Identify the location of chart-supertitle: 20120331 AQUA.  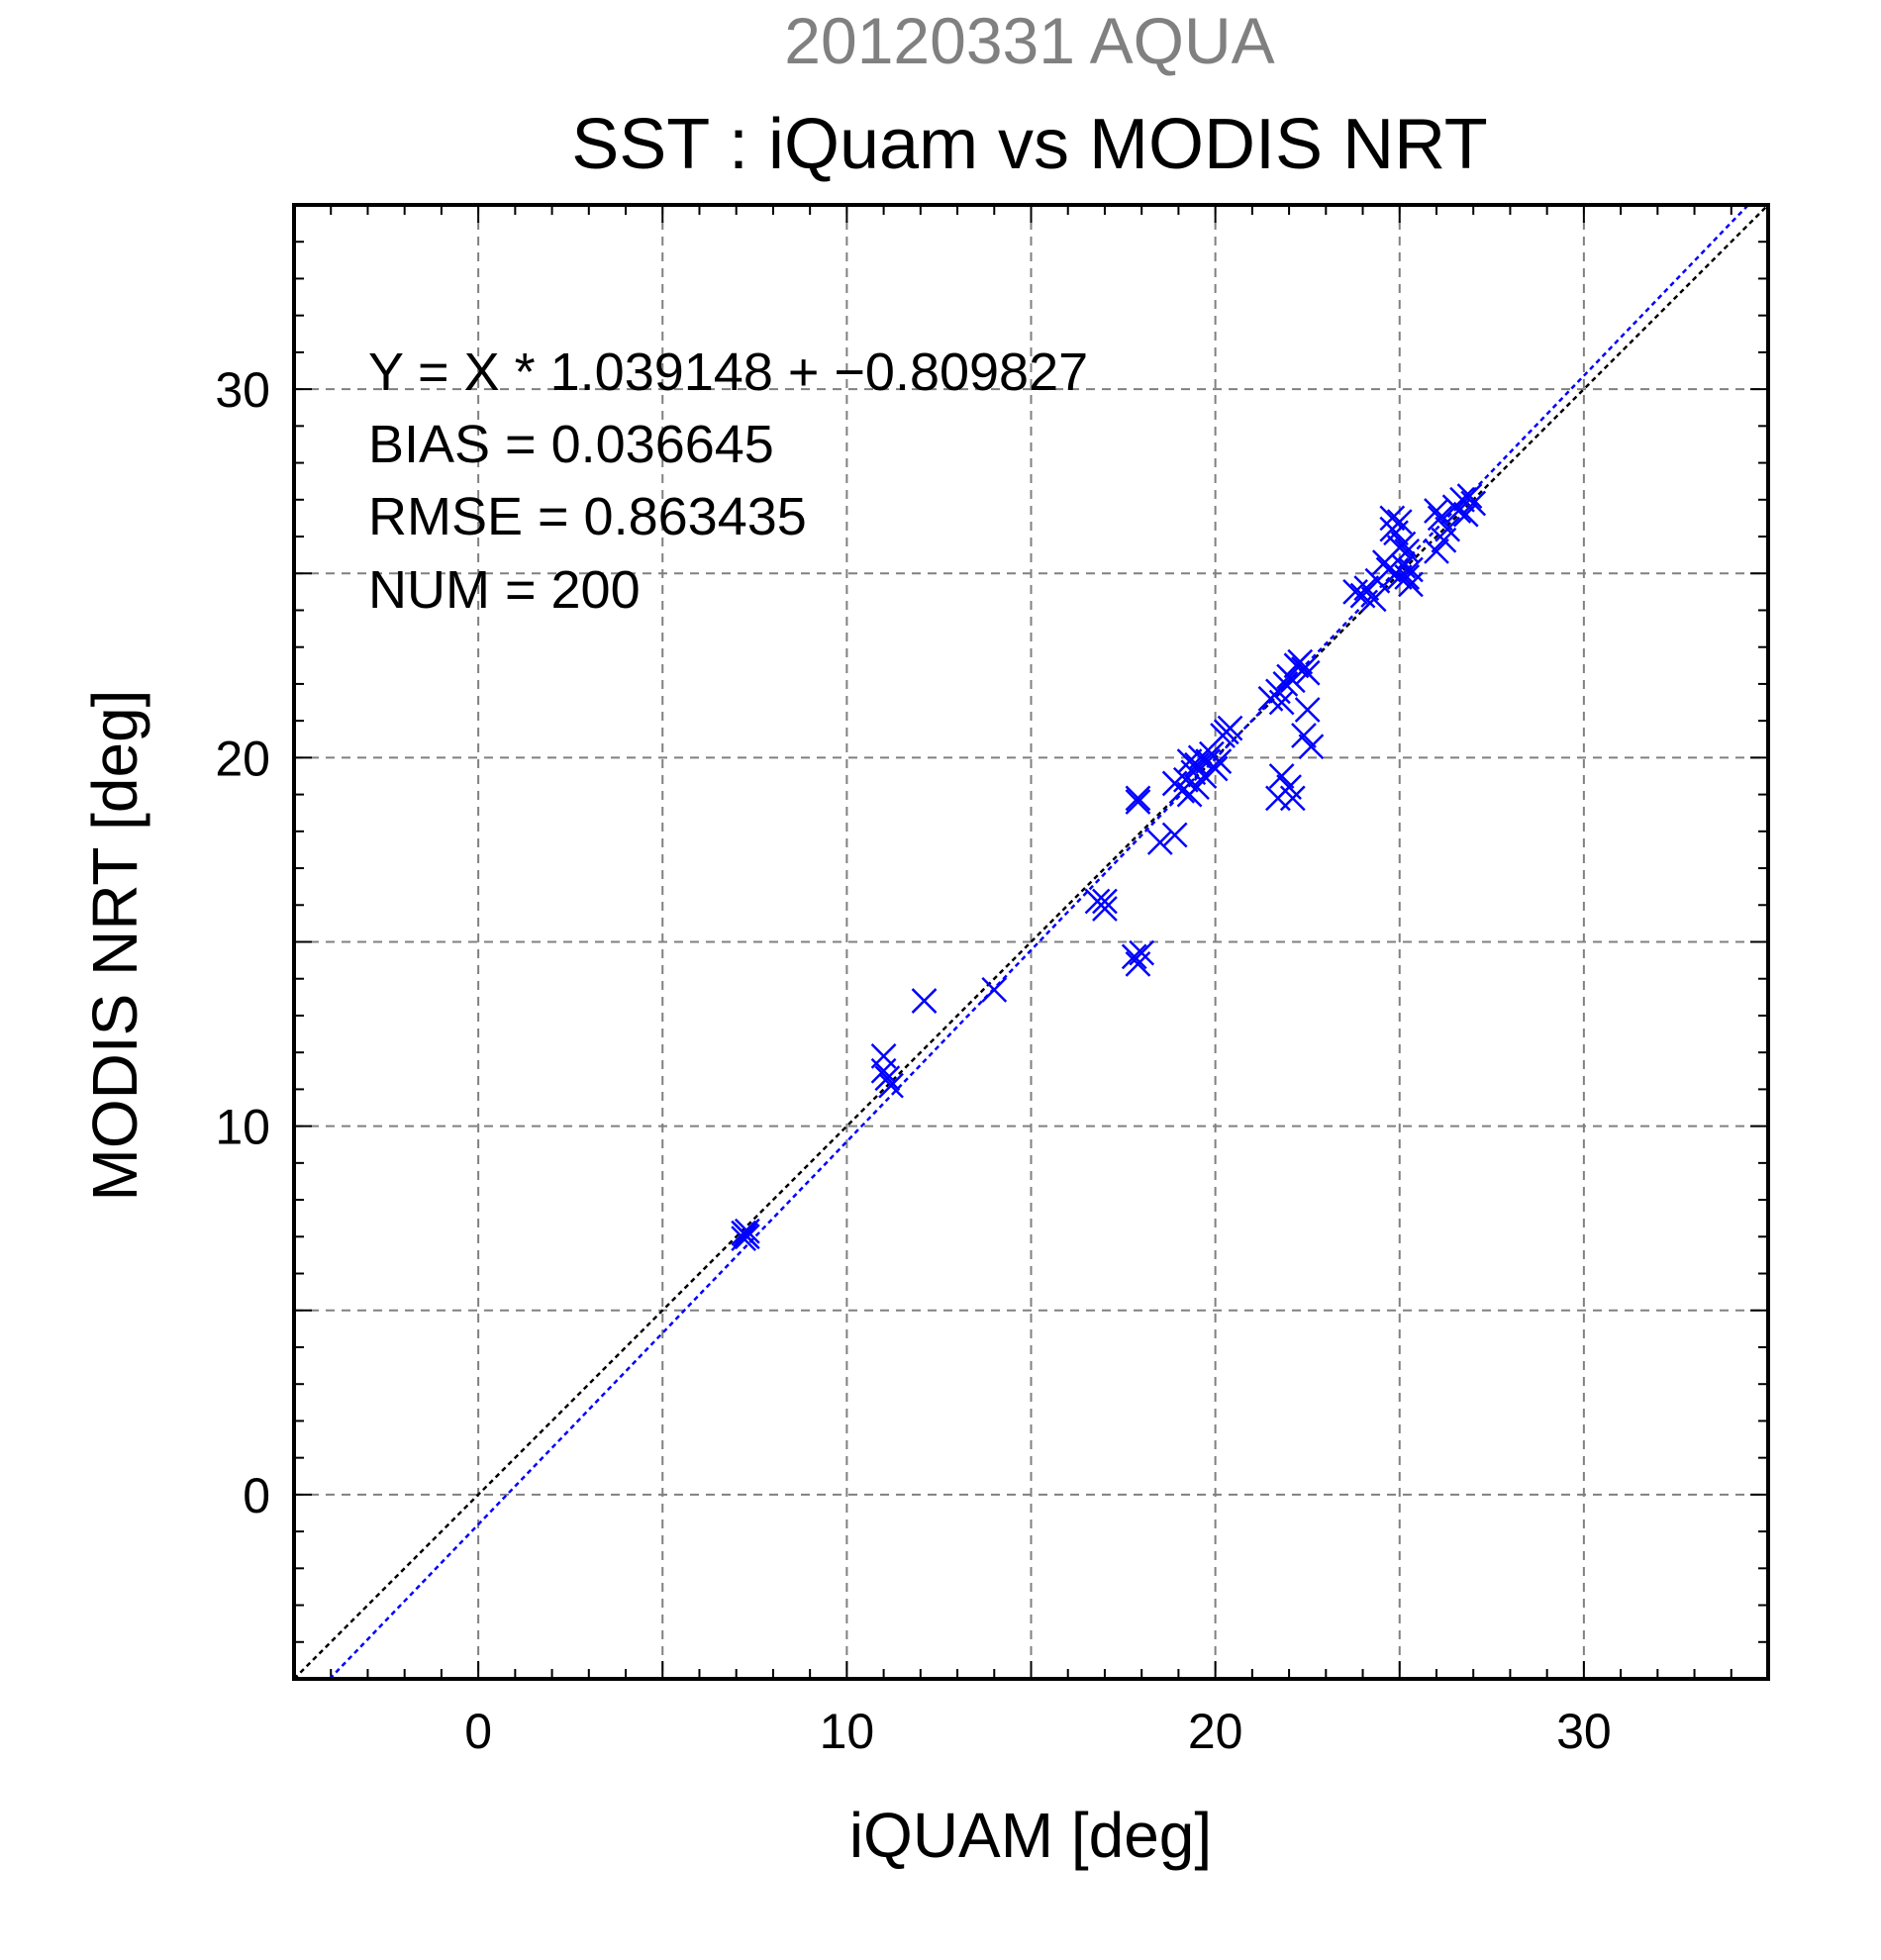
(1029, 40).